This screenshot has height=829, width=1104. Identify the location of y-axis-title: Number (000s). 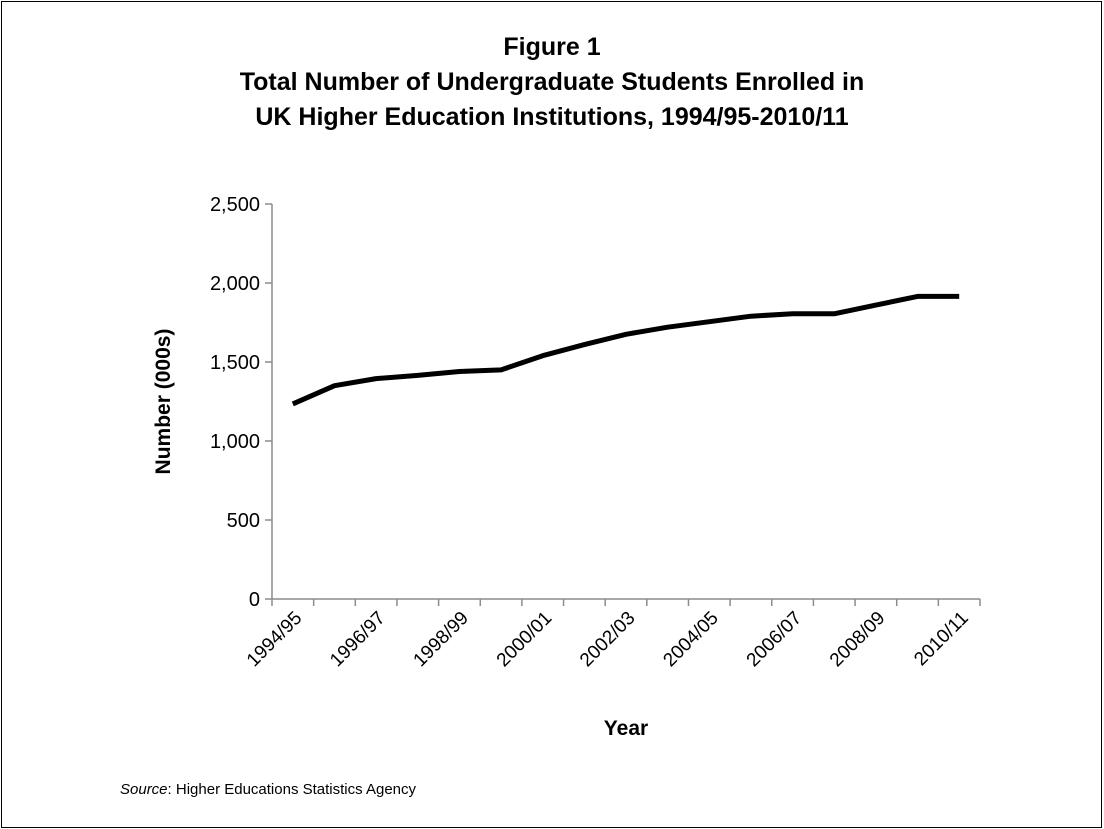
(163, 402).